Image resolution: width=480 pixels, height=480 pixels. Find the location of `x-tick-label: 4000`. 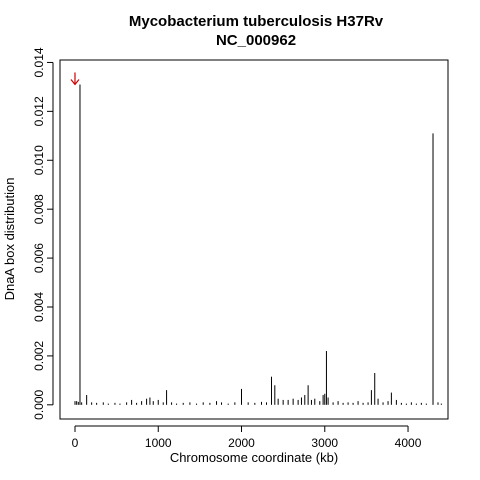

x-tick-label: 4000 is located at coordinates (408, 443).